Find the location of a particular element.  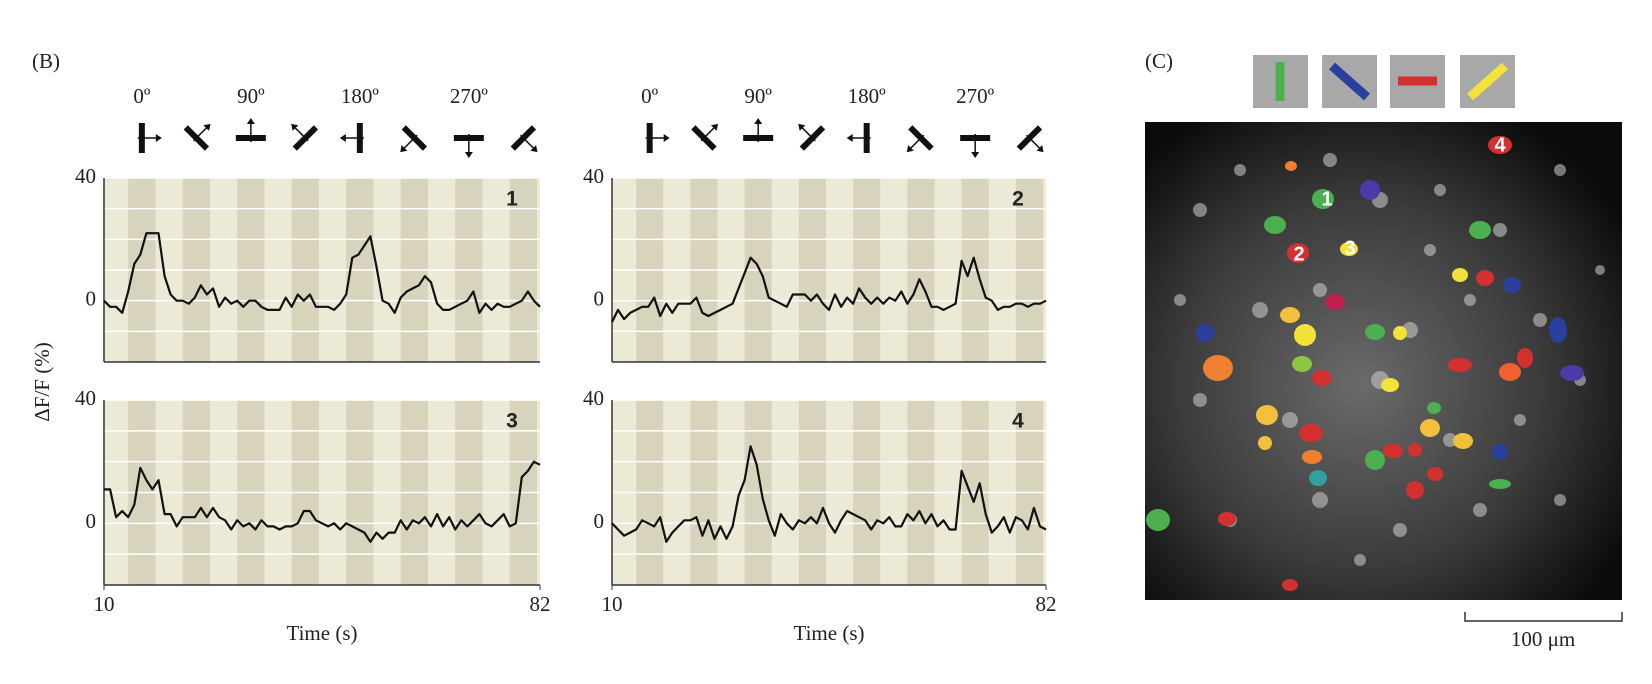

cell-label: 4 is located at coordinates (1500, 145).